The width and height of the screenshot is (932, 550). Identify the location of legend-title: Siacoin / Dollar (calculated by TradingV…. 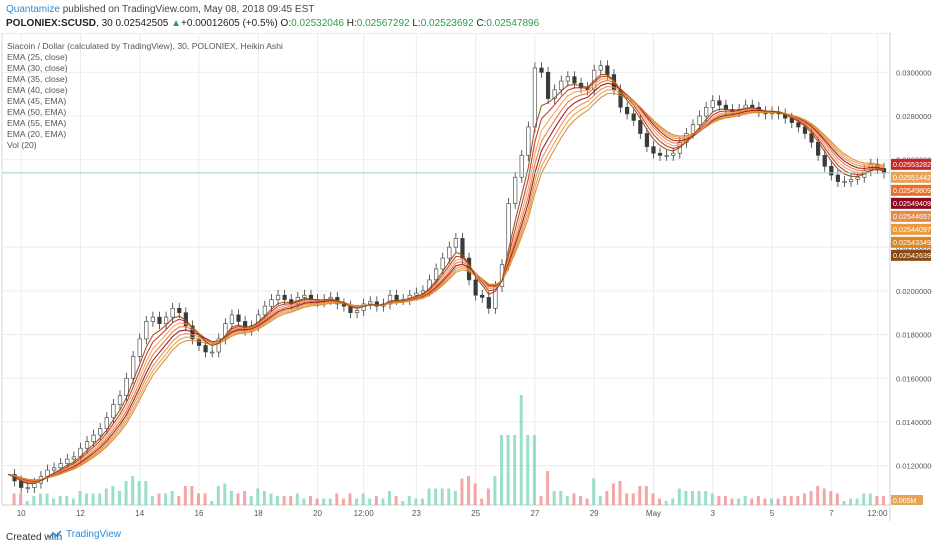
(145, 46).